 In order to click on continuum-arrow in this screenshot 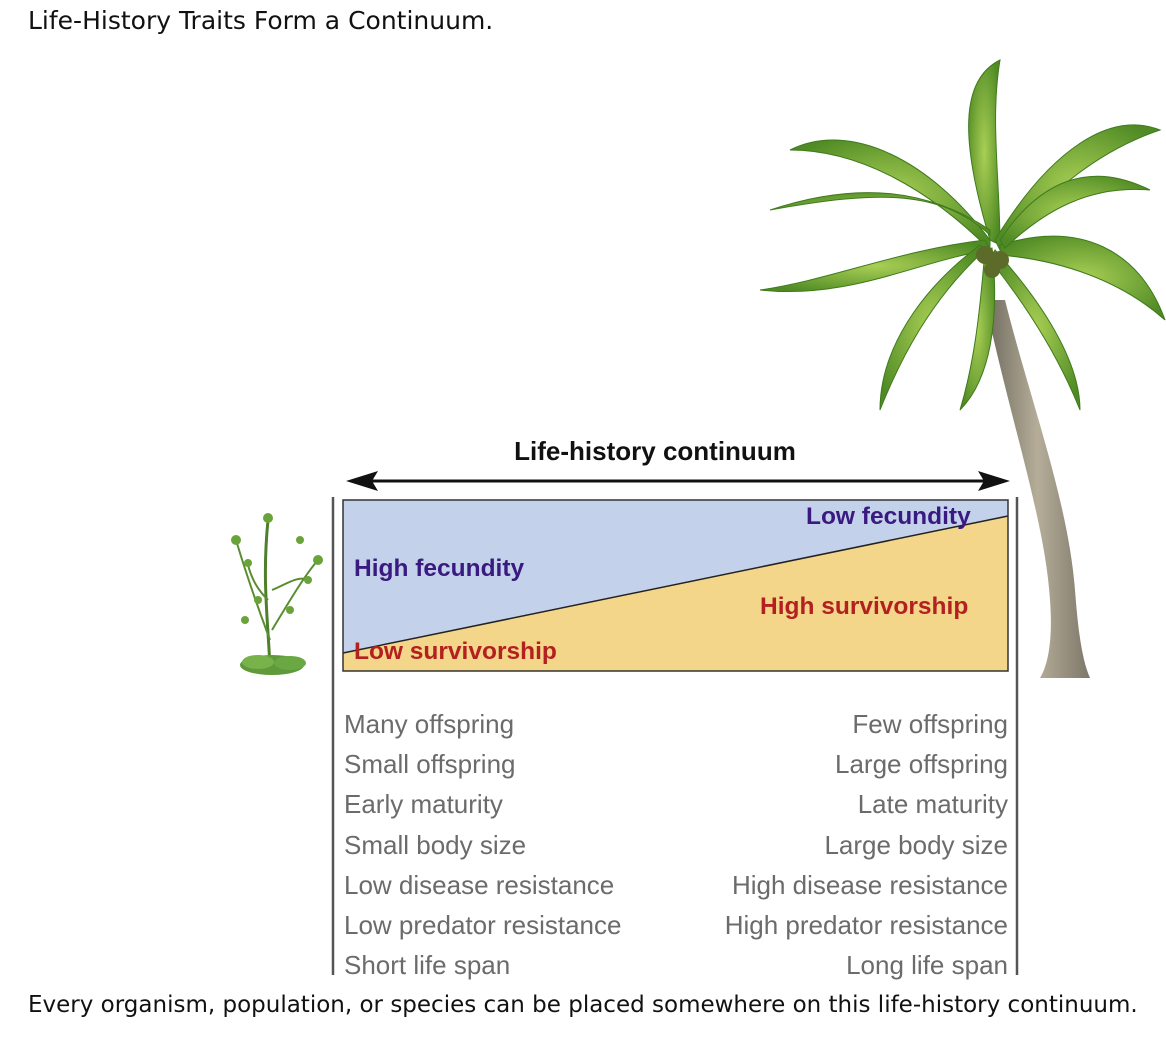, I will do `click(678, 481)`.